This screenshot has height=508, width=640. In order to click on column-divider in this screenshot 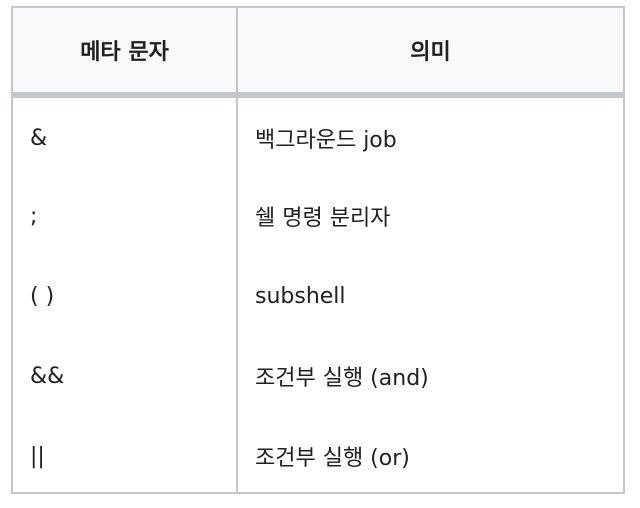, I will do `click(237, 250)`.